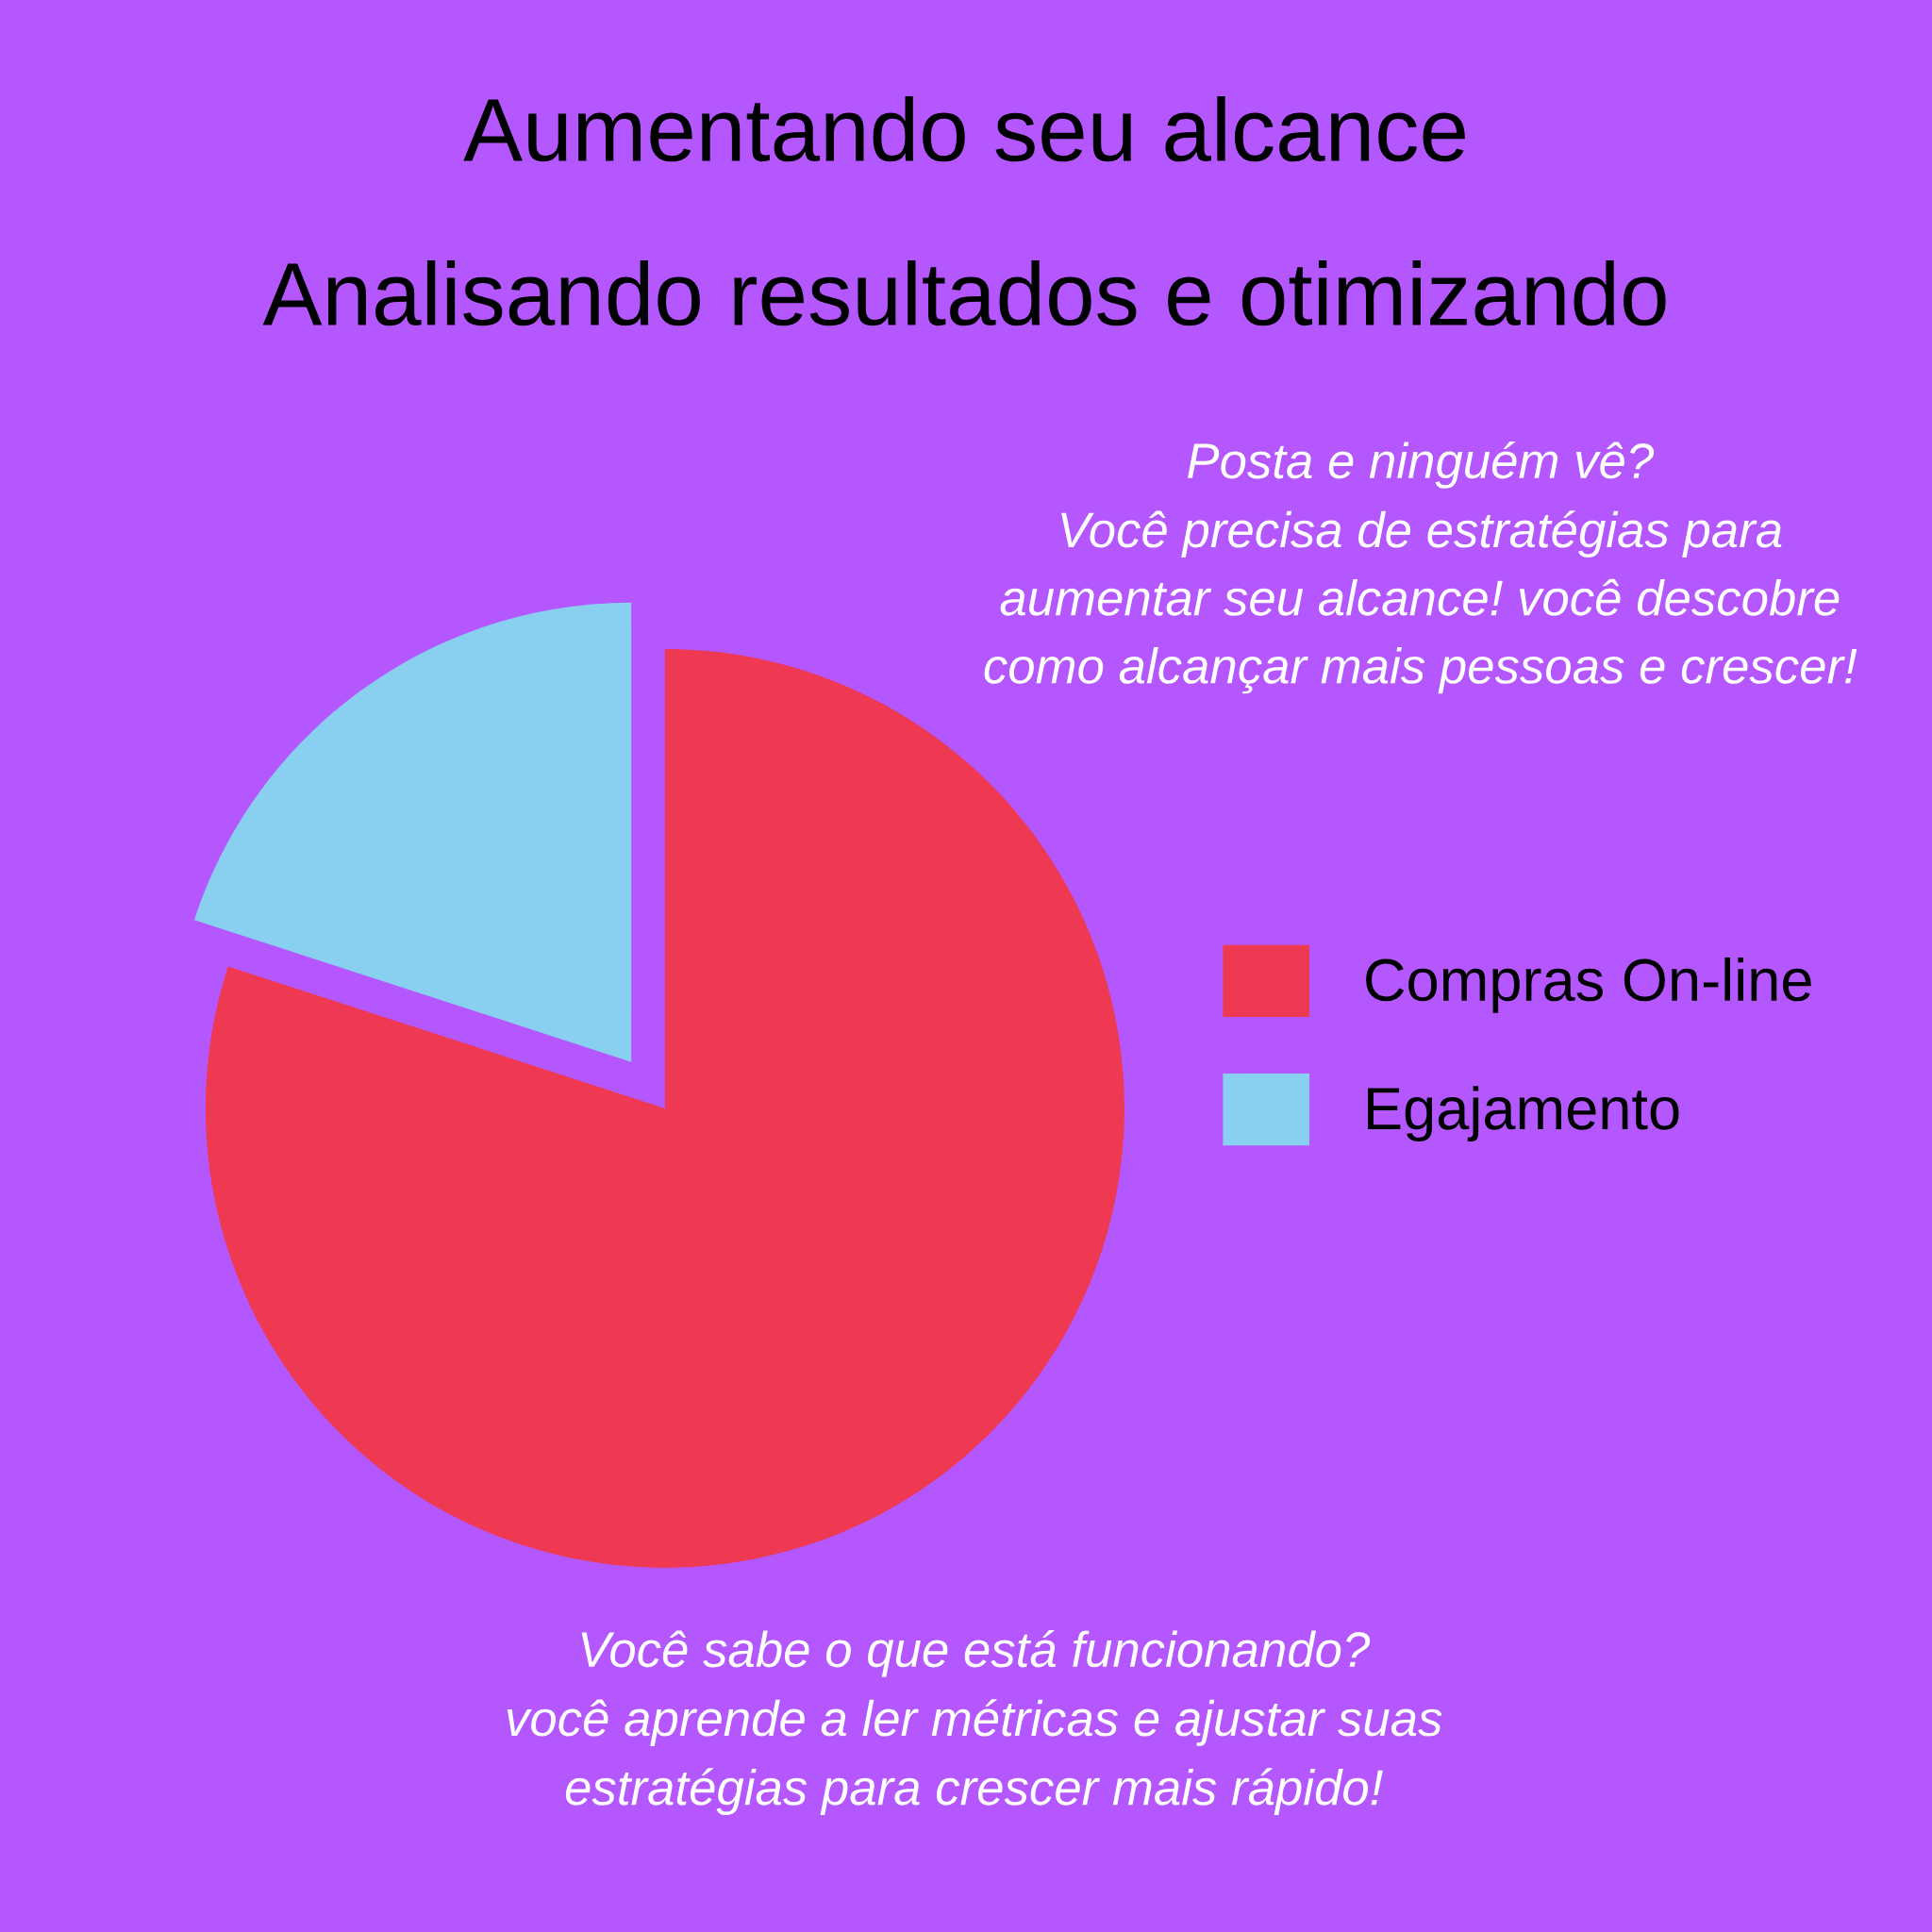 The width and height of the screenshot is (1932, 1932). I want to click on legend-label: Compras On-line, so click(1589, 985).